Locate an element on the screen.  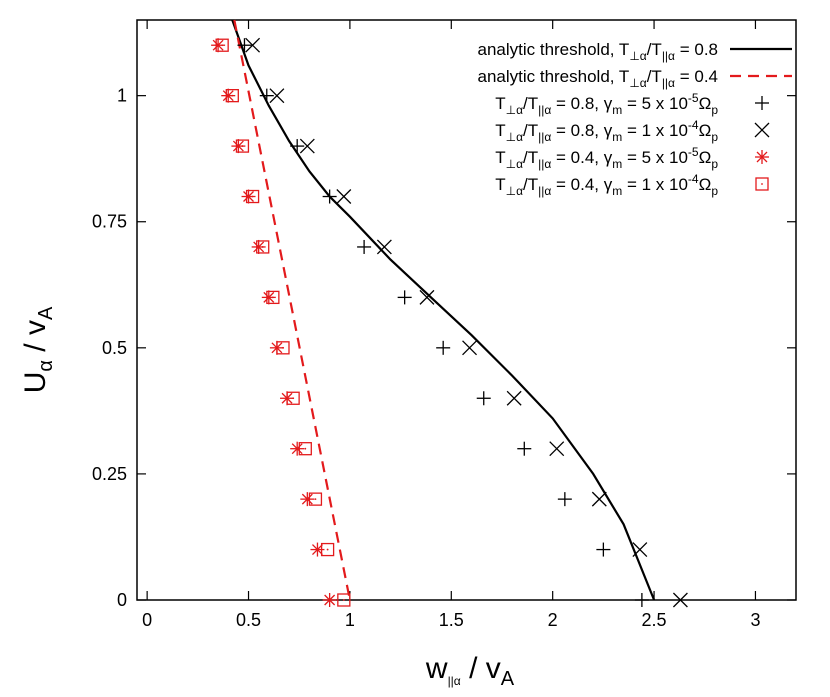
legend-label: T⊥α/T||α = 0.4, γm = 1 x 10-4Ωp is located at coordinates (606, 185).